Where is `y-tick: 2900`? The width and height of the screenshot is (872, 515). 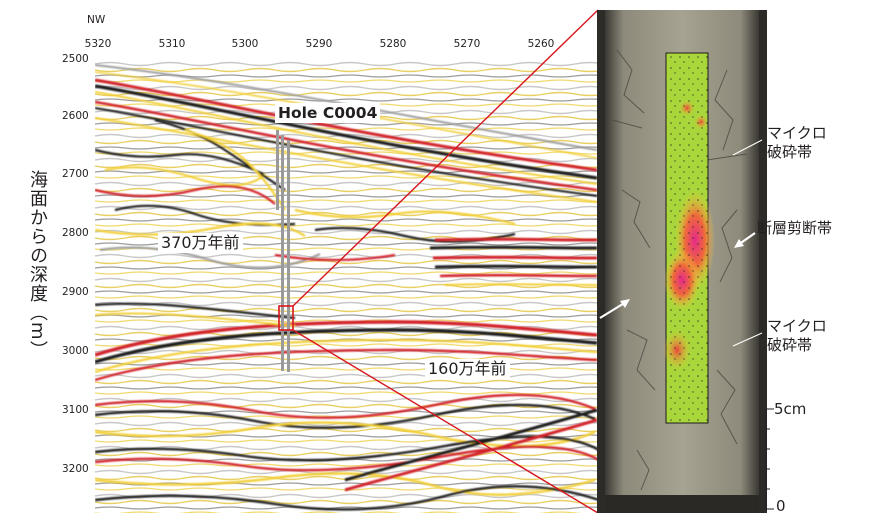
y-tick: 2900 is located at coordinates (75, 292).